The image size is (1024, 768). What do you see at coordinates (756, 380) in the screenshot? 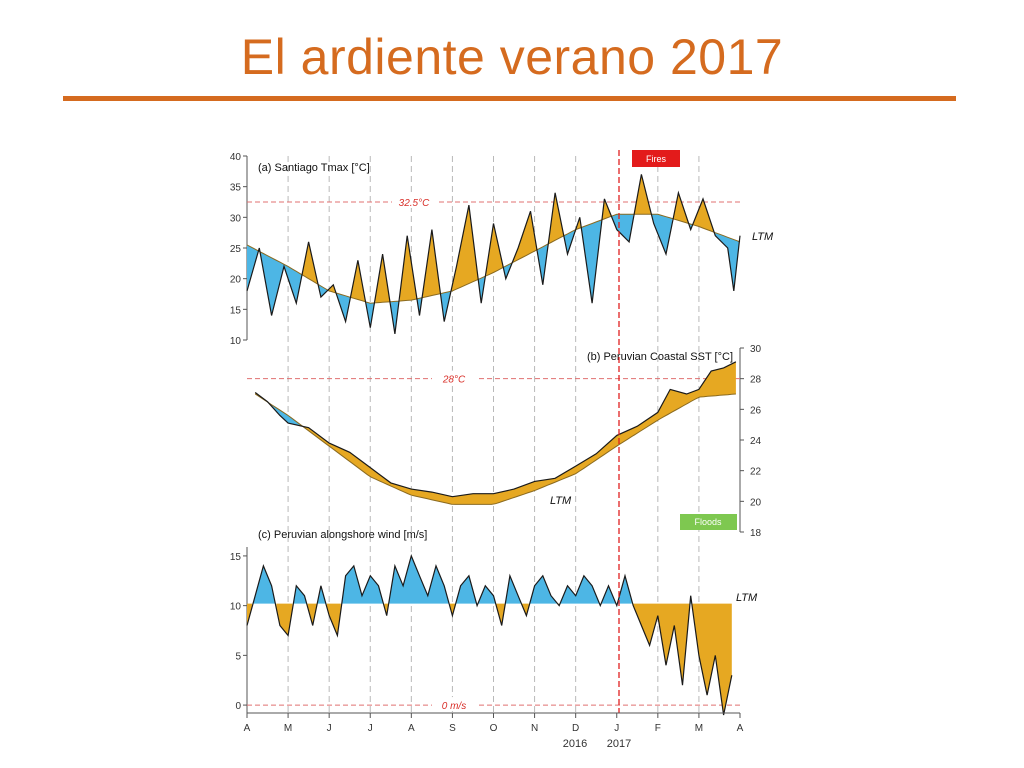
I see `y-tick-label-b: 28` at bounding box center [756, 380].